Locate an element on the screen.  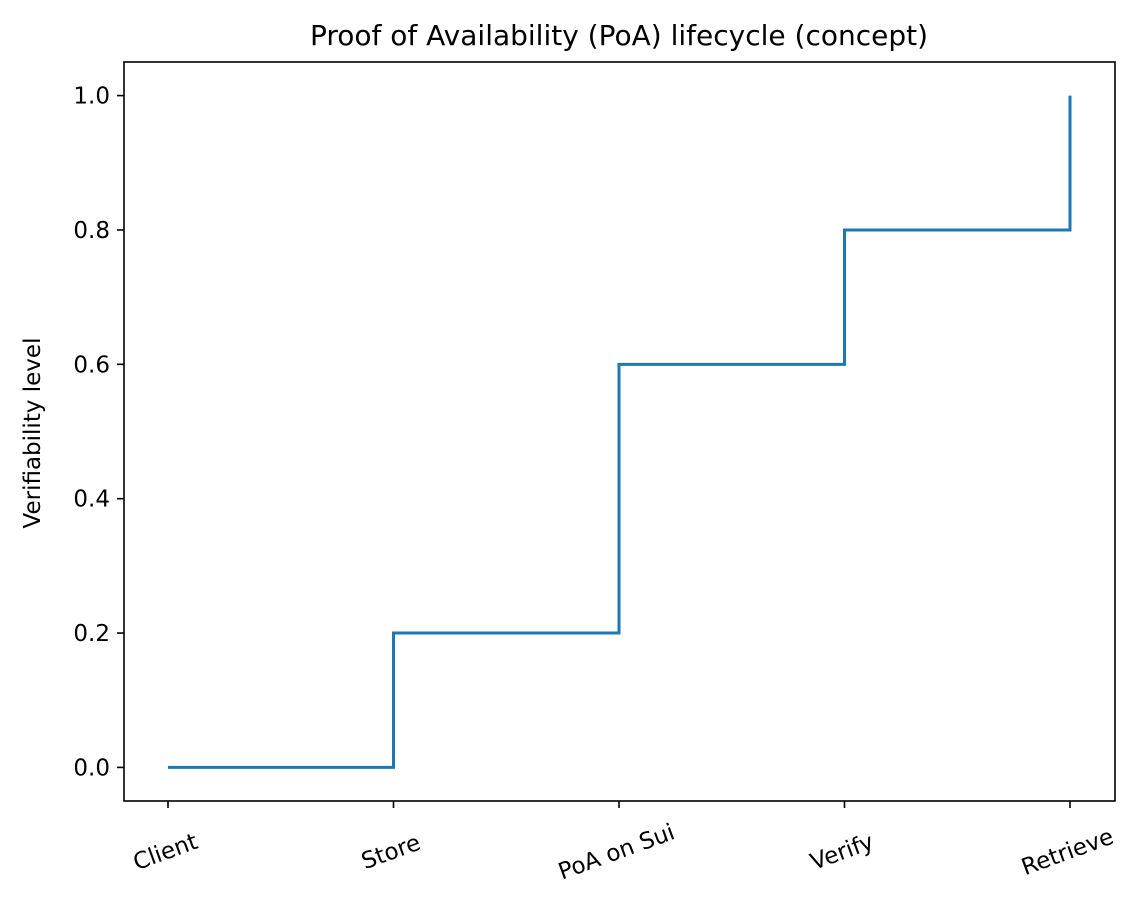
y-tick-label: 1.0 is located at coordinates (91, 97).